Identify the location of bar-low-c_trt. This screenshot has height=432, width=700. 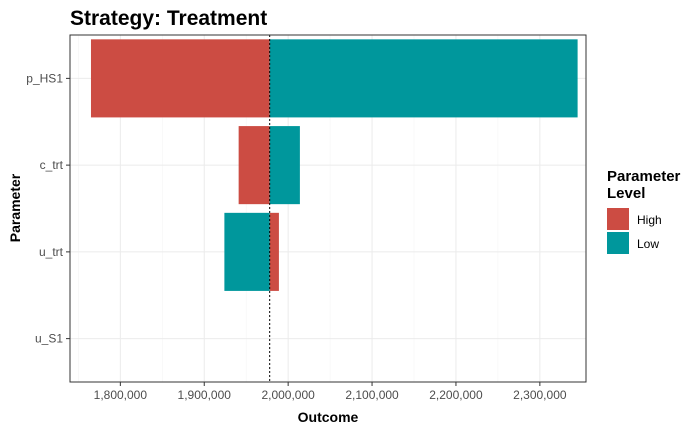
(284, 165).